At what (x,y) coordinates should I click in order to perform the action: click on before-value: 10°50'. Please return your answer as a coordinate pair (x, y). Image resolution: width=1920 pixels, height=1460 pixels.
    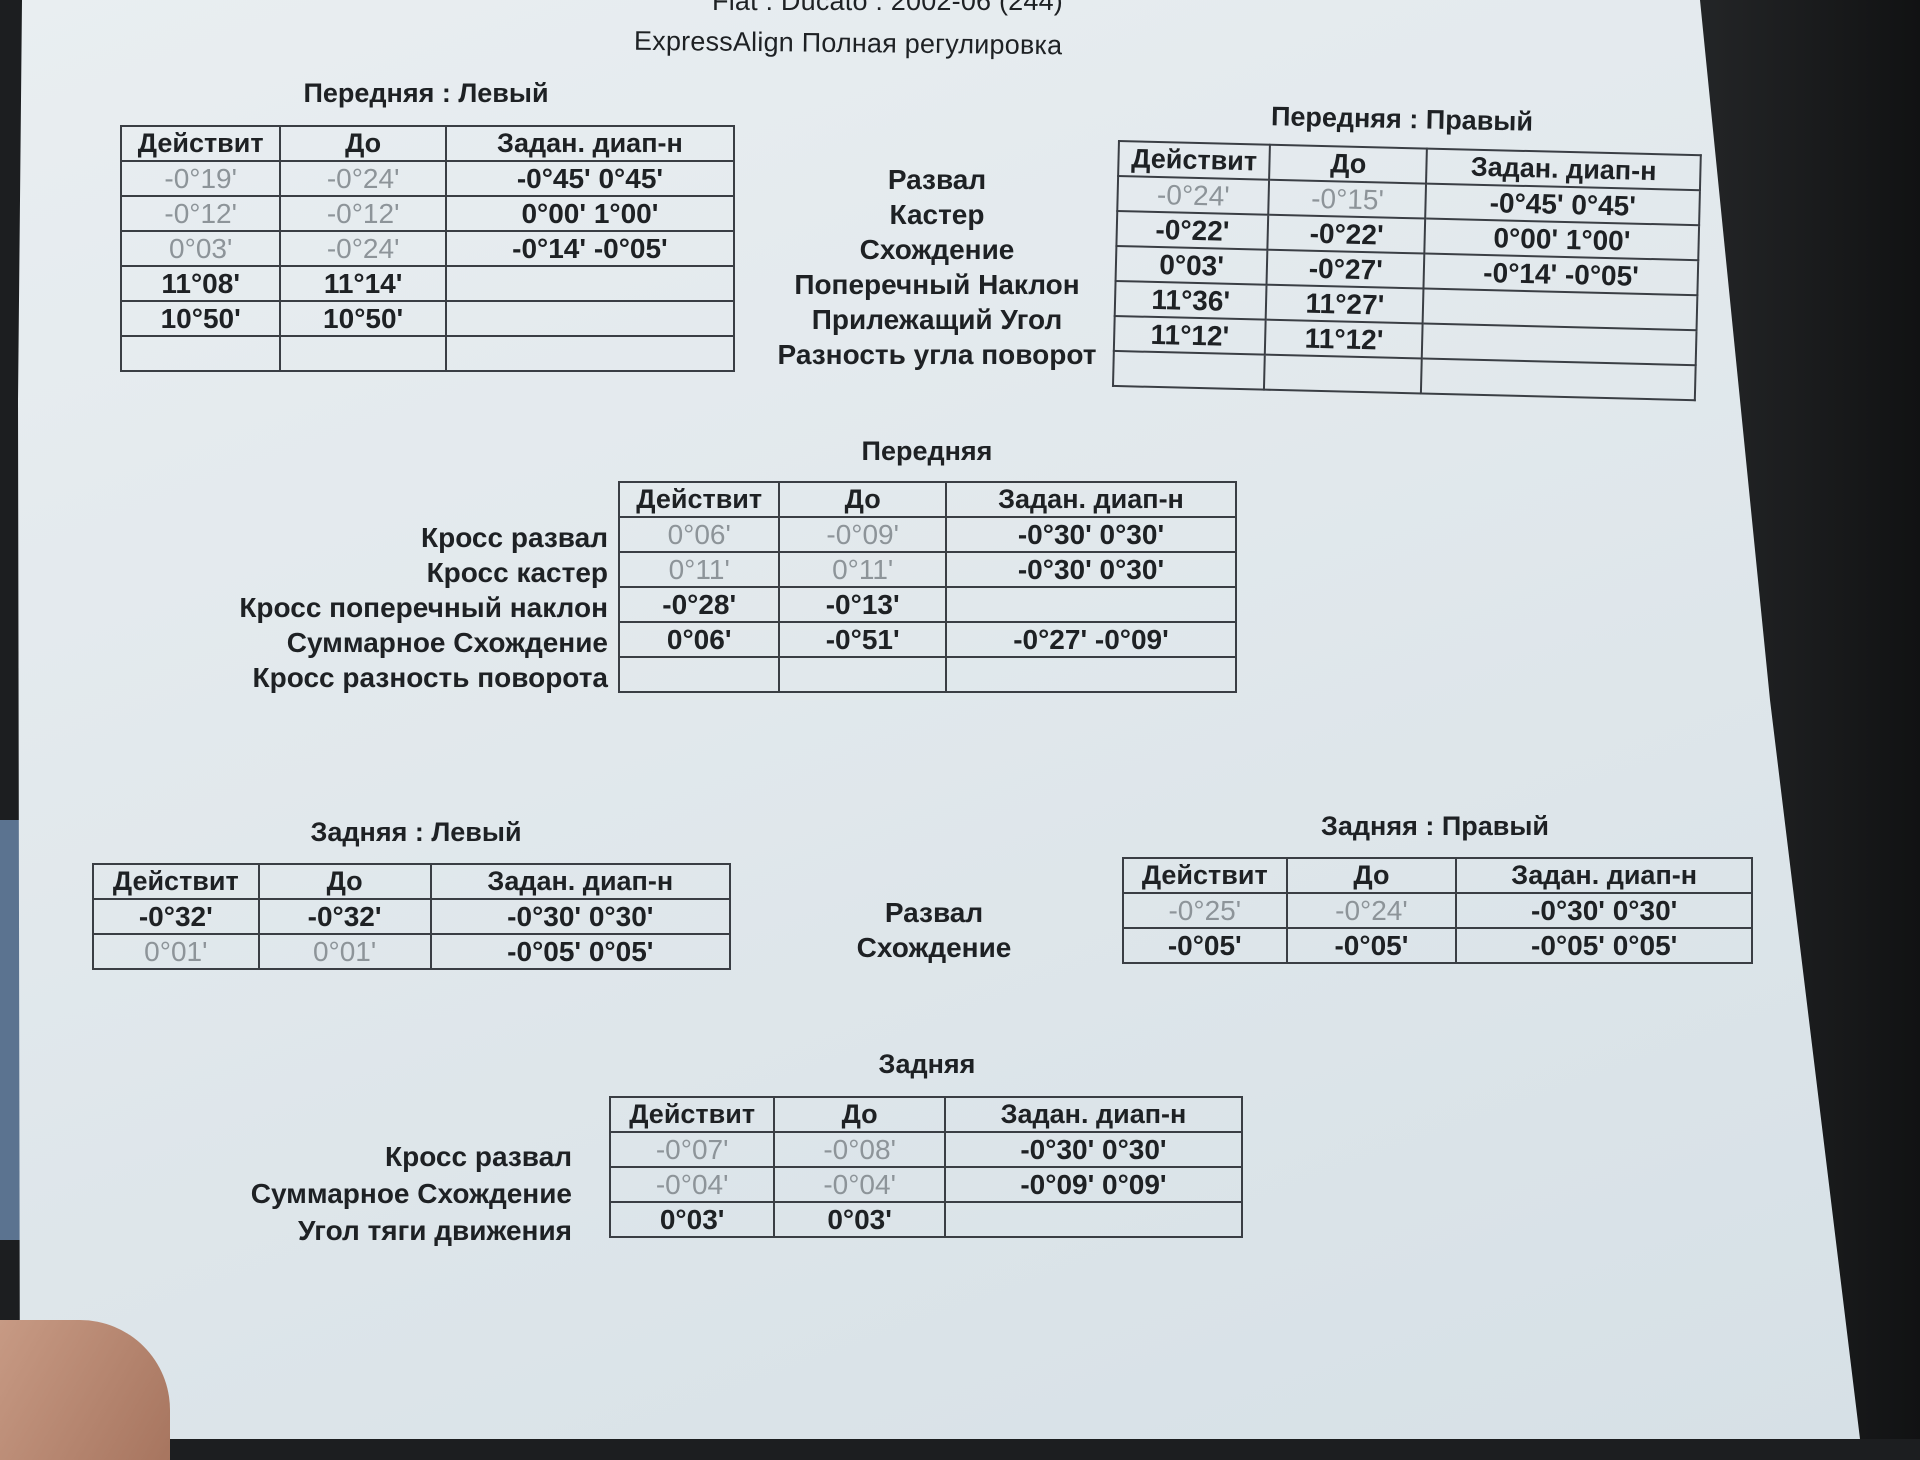
    Looking at the image, I should click on (363, 318).